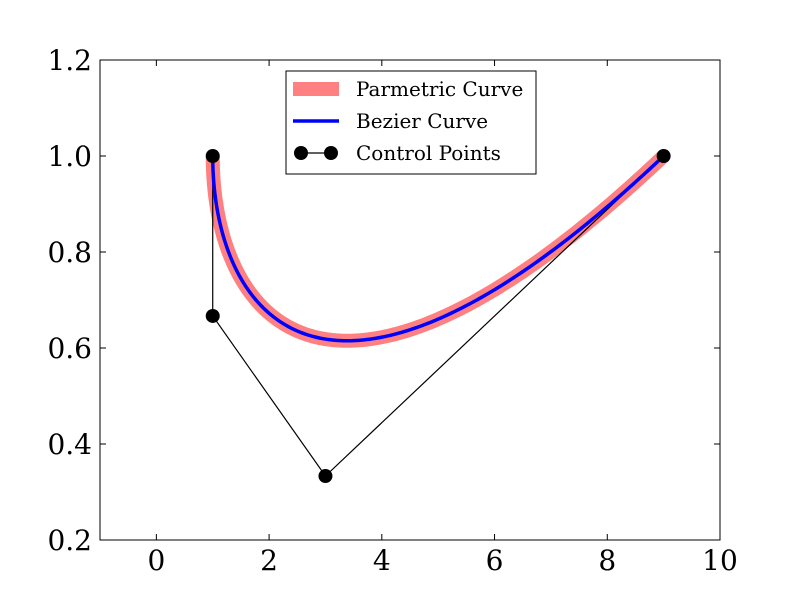  Describe the element at coordinates (428, 153) in the screenshot. I see `legend-label-control: Control Points` at that location.